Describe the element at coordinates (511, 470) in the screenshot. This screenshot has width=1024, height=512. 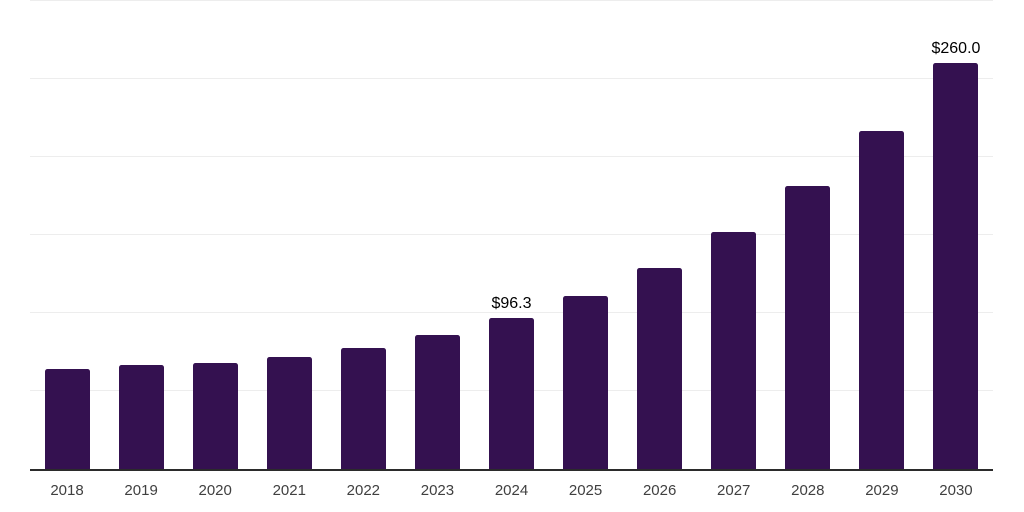
I see `x-axis-line` at that location.